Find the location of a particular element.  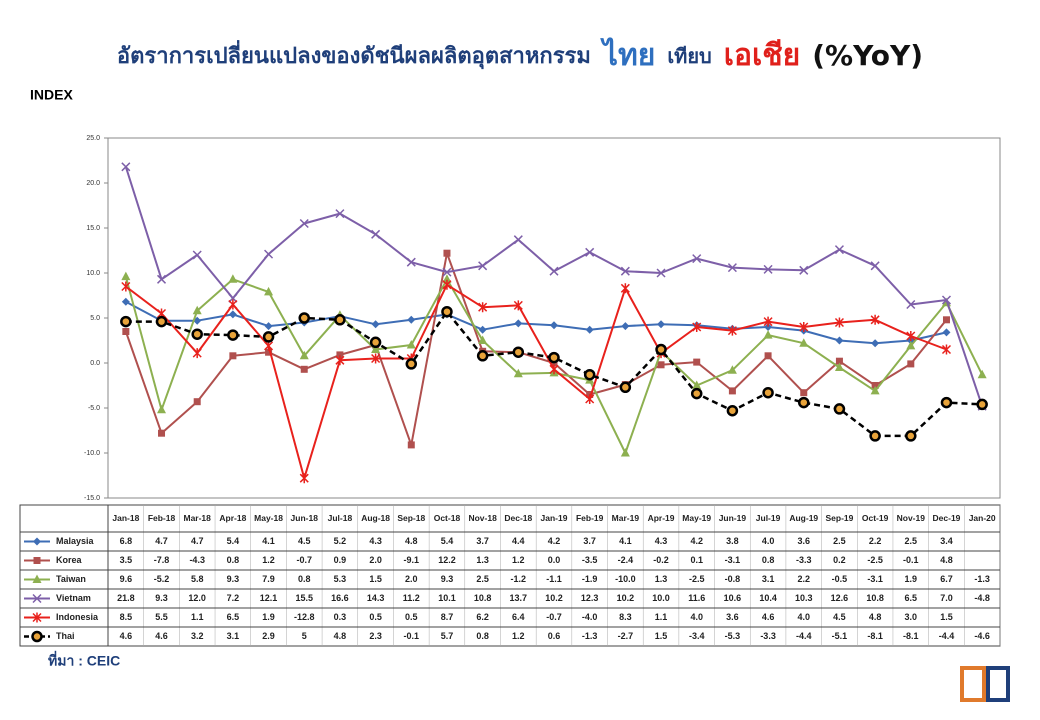

y-tick-label: -5.0 is located at coordinates (94, 408).